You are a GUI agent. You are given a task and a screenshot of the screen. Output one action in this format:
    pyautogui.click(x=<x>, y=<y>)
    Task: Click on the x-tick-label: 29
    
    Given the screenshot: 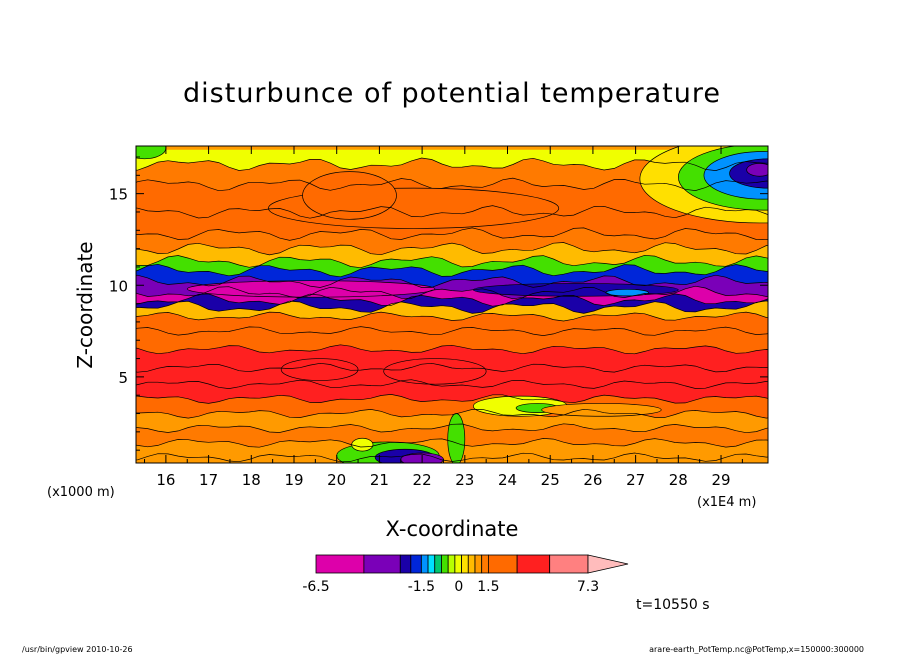 What is the action you would take?
    pyautogui.click(x=720, y=480)
    